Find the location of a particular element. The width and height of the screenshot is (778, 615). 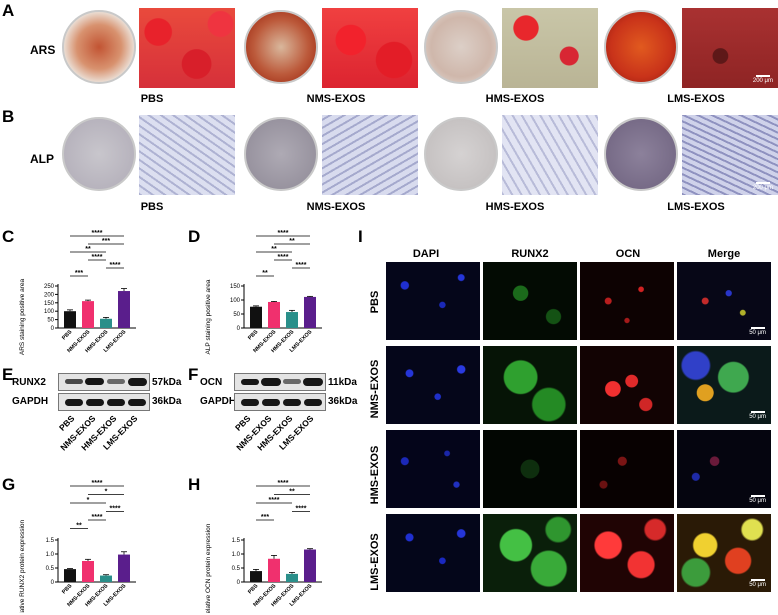

y-tick-label: 50 is located at coordinates (50, 321).